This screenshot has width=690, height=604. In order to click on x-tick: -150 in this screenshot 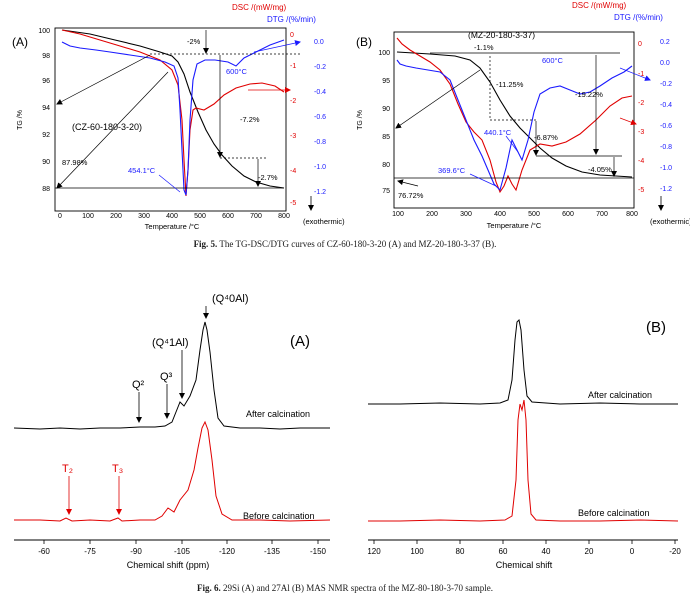, I will do `click(318, 551)`.